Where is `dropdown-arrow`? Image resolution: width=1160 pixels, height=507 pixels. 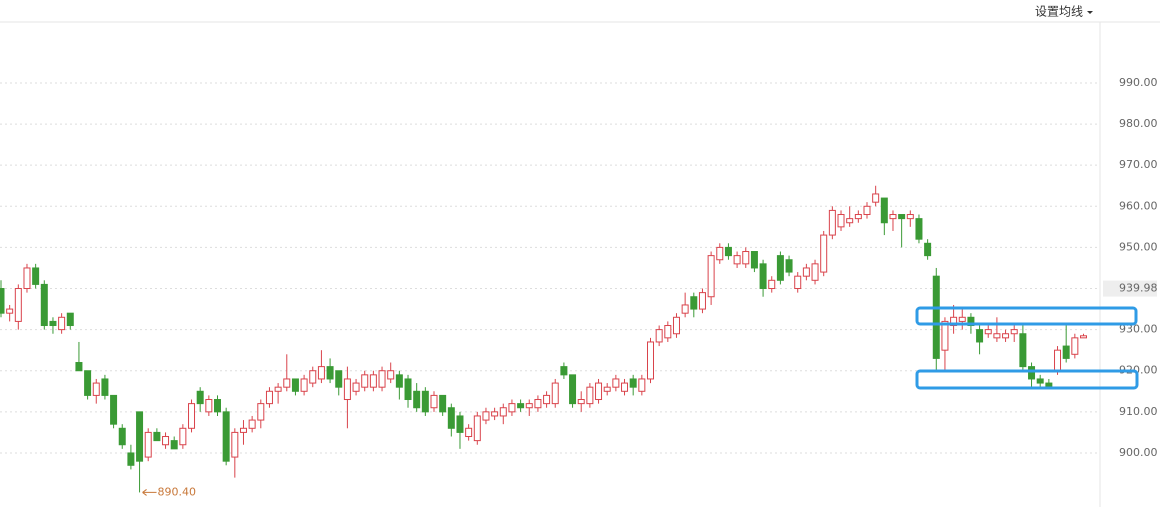 dropdown-arrow is located at coordinates (1090, 12).